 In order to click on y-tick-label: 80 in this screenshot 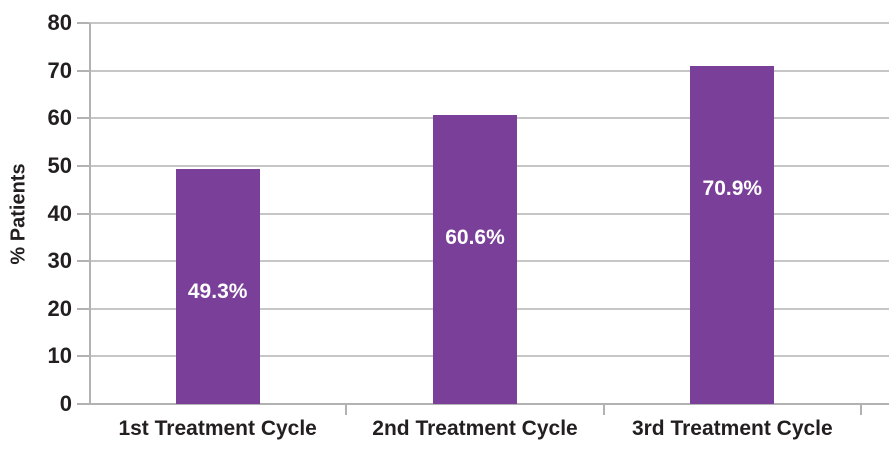, I will do `click(59, 22)`.